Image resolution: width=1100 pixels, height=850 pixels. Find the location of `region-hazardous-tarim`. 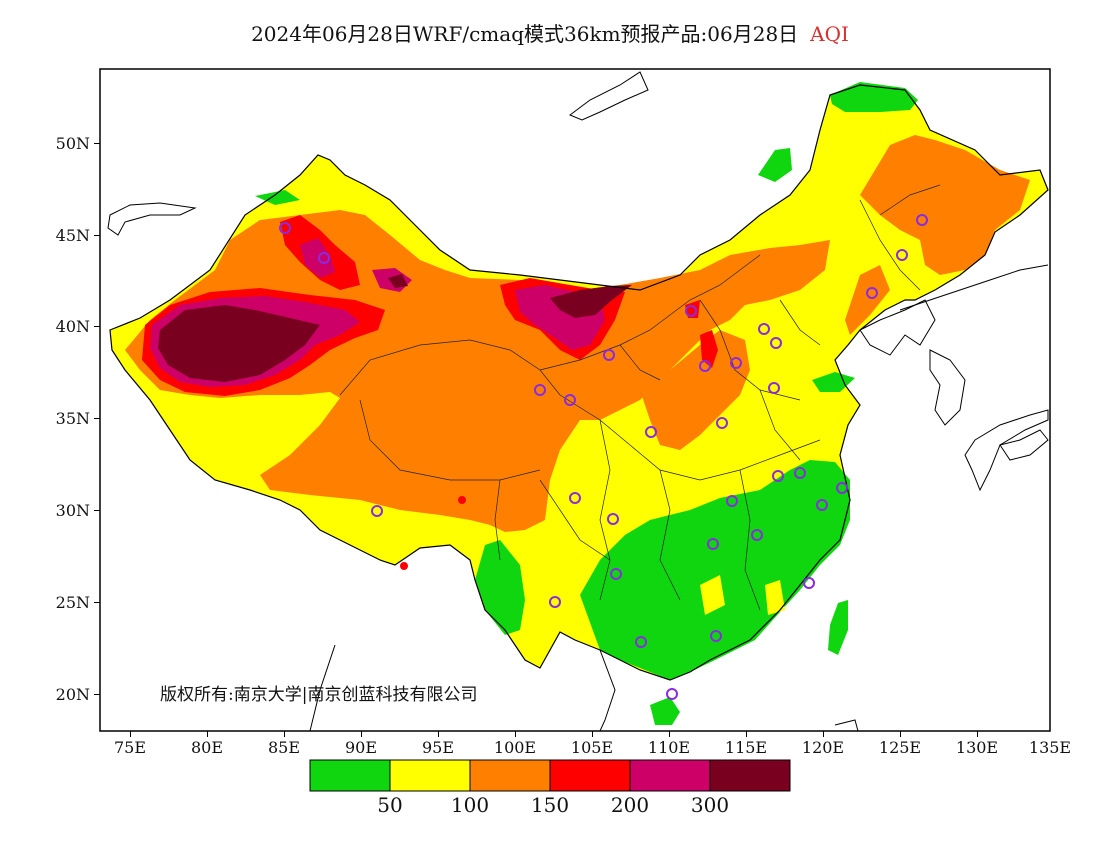

region-hazardous-tarim is located at coordinates (239, 343).